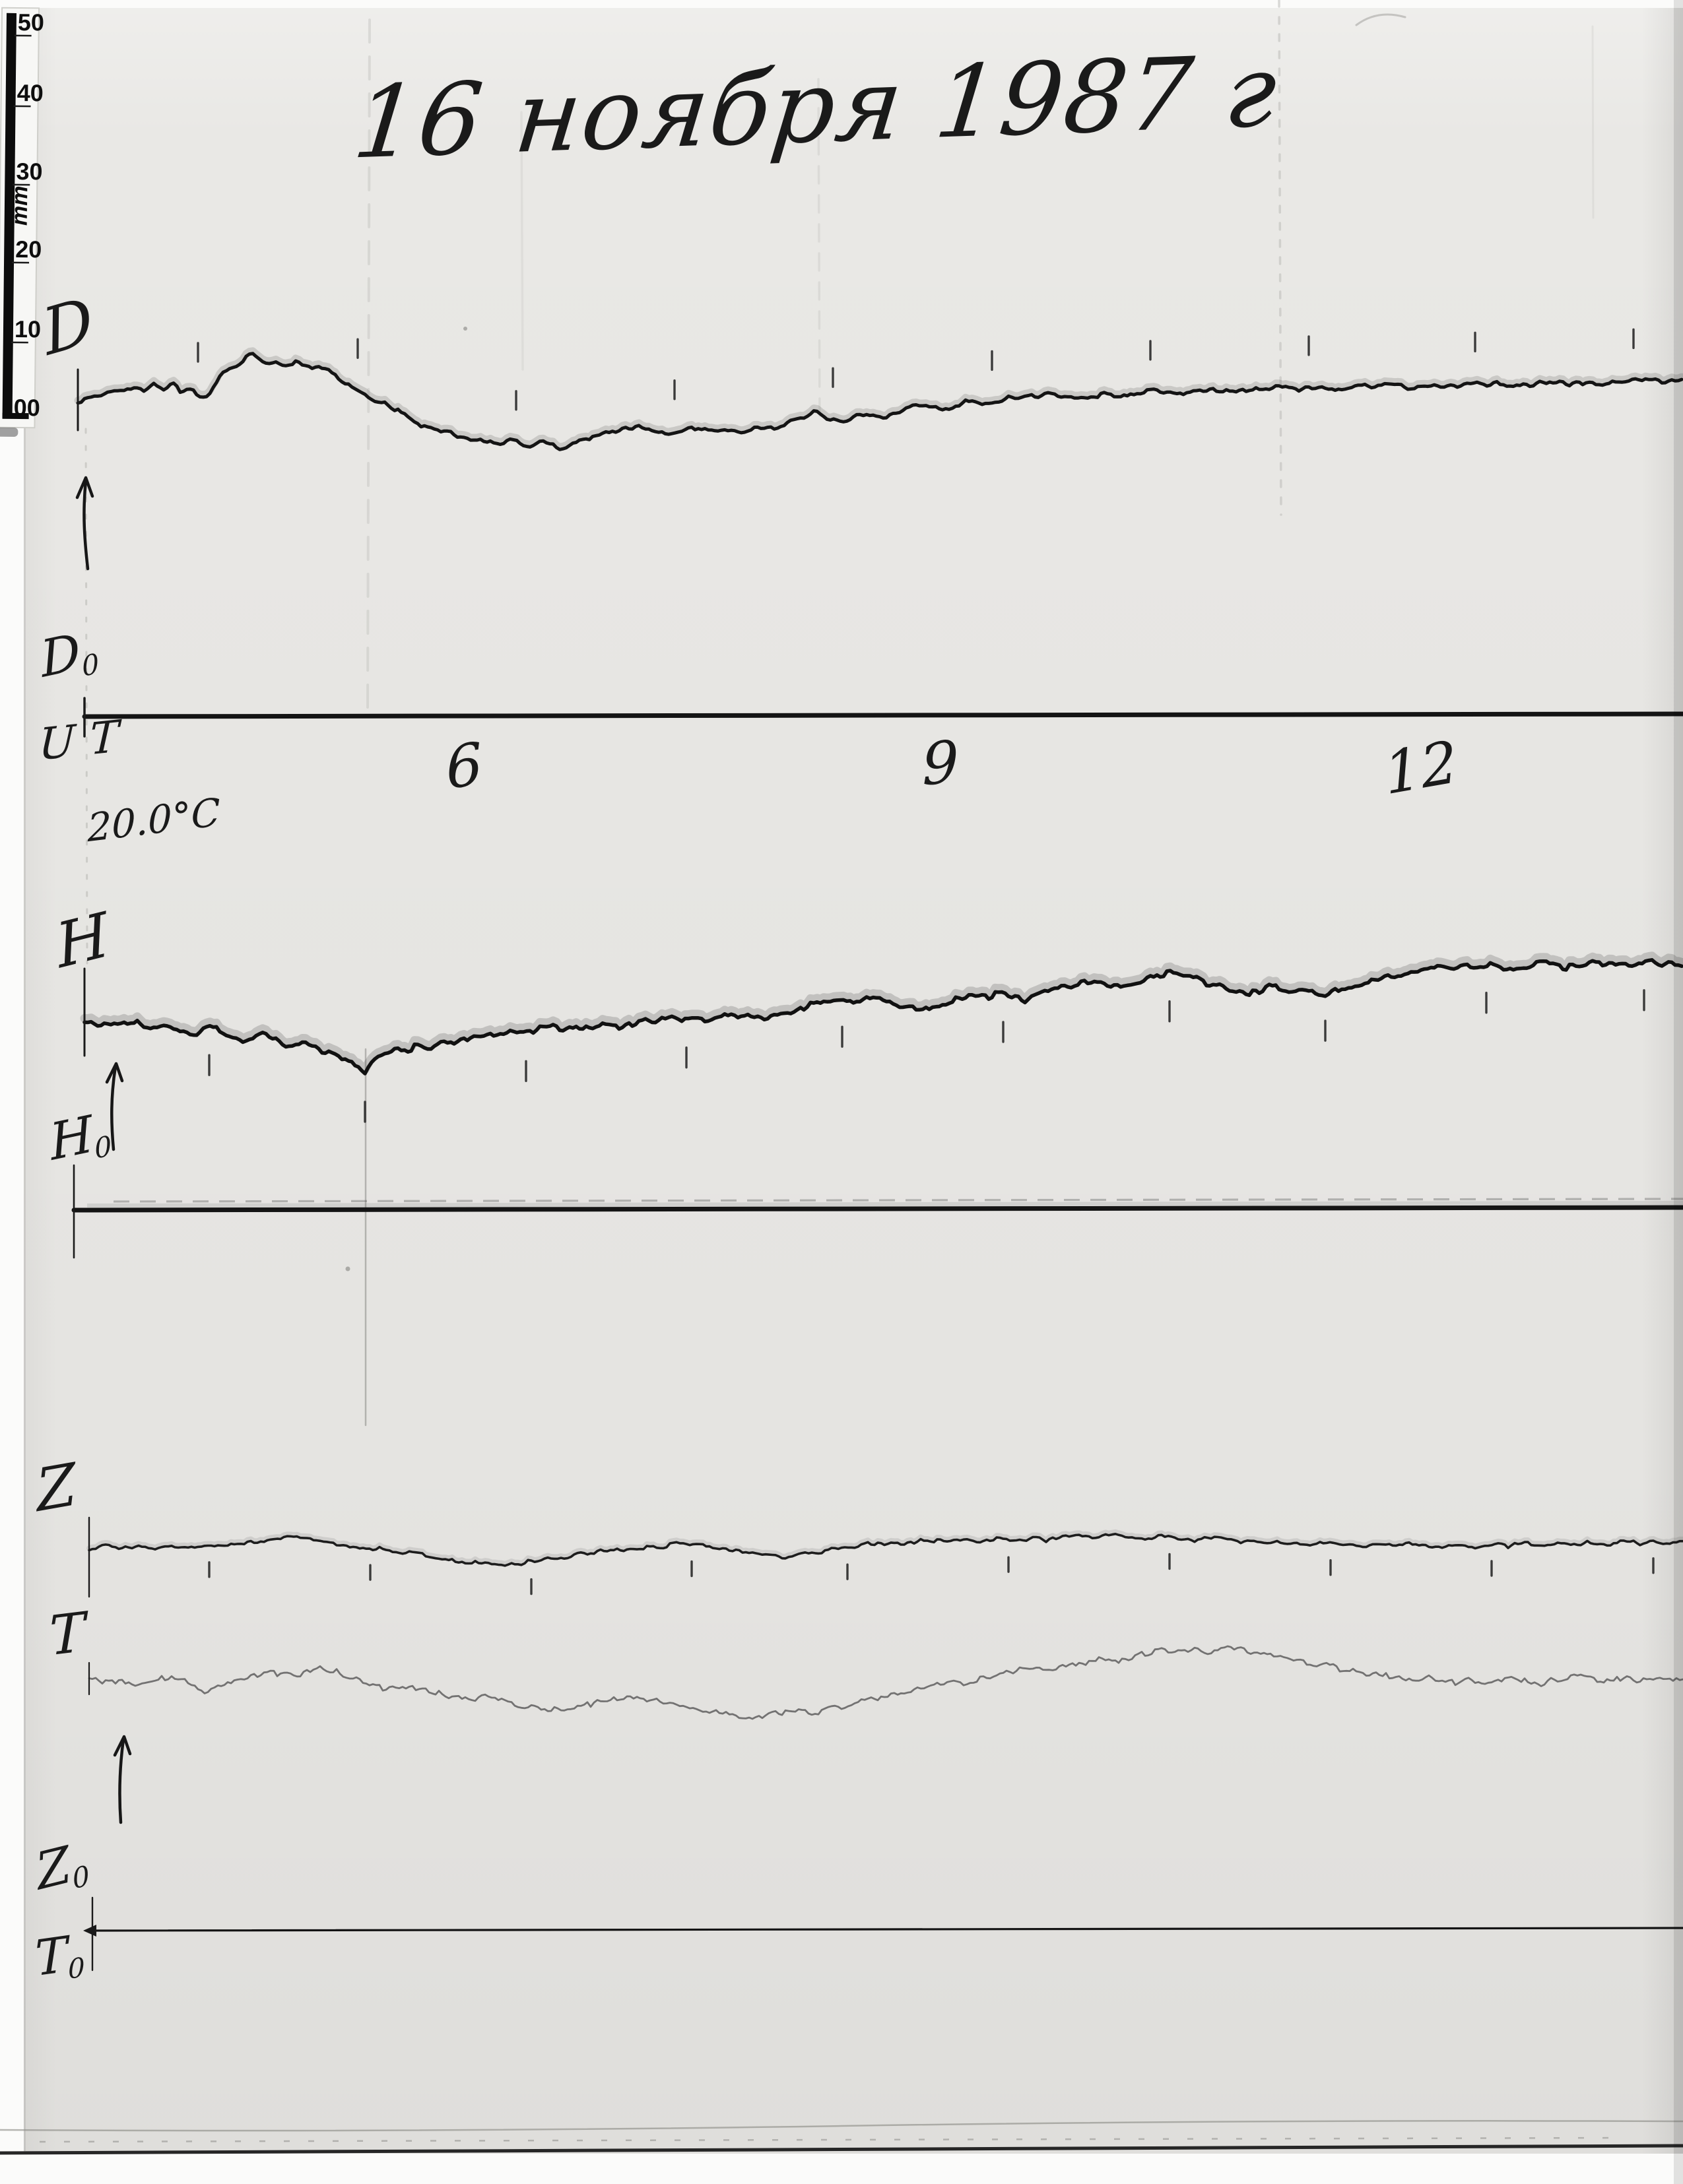 Image resolution: width=1683 pixels, height=2184 pixels. Describe the element at coordinates (82, 940) in the screenshot. I see `trace-label-h: H` at that location.